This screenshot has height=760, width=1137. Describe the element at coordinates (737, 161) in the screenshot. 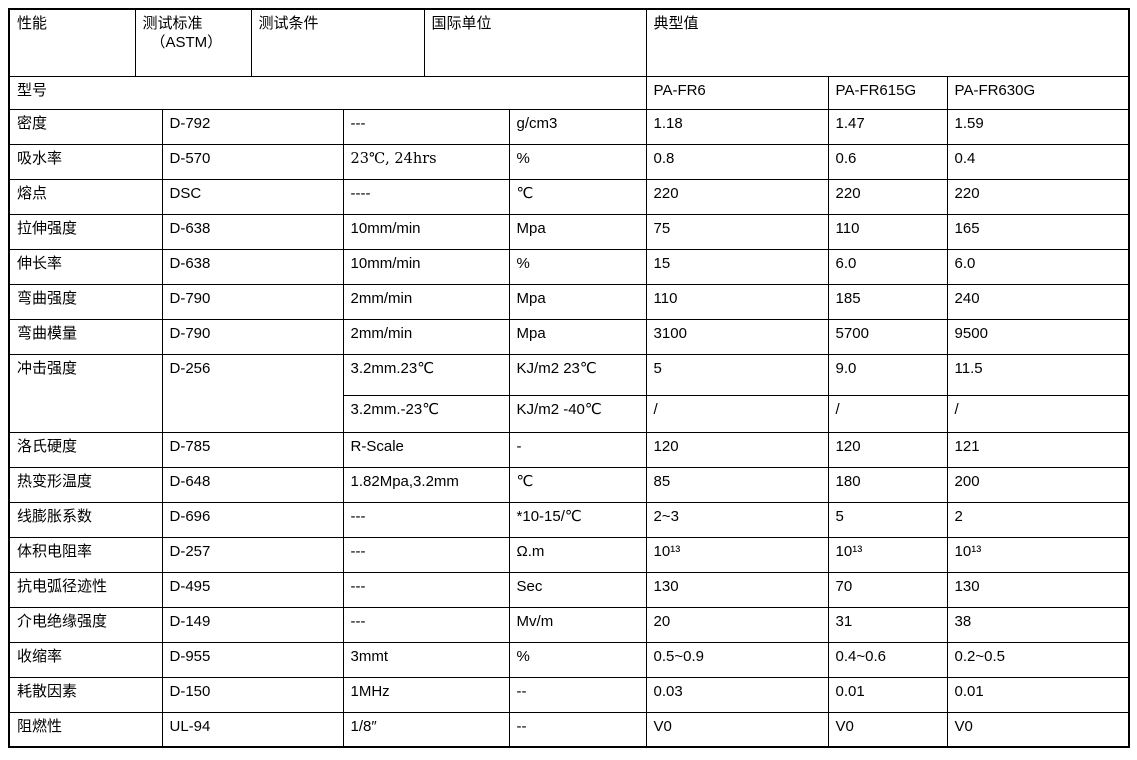

I see `value-cell: 0.8` at that location.